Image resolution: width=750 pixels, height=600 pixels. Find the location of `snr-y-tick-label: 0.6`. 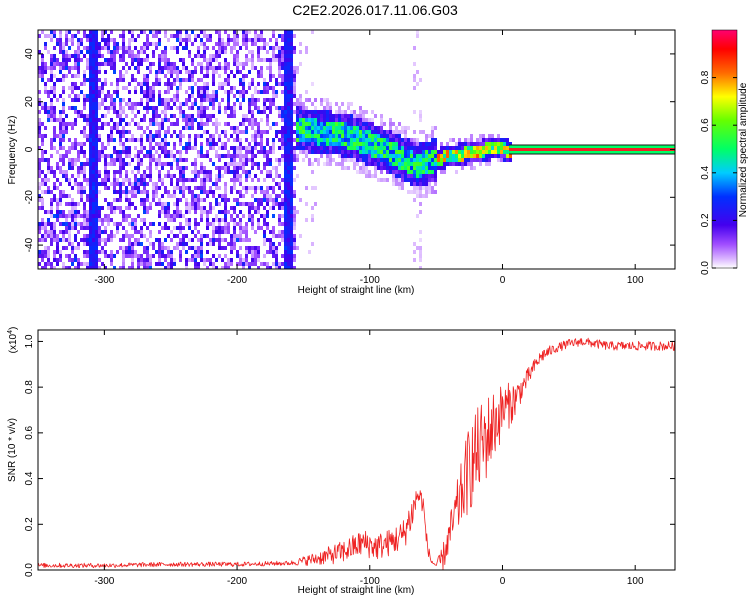

snr-y-tick-label: 0.6 is located at coordinates (29, 432).